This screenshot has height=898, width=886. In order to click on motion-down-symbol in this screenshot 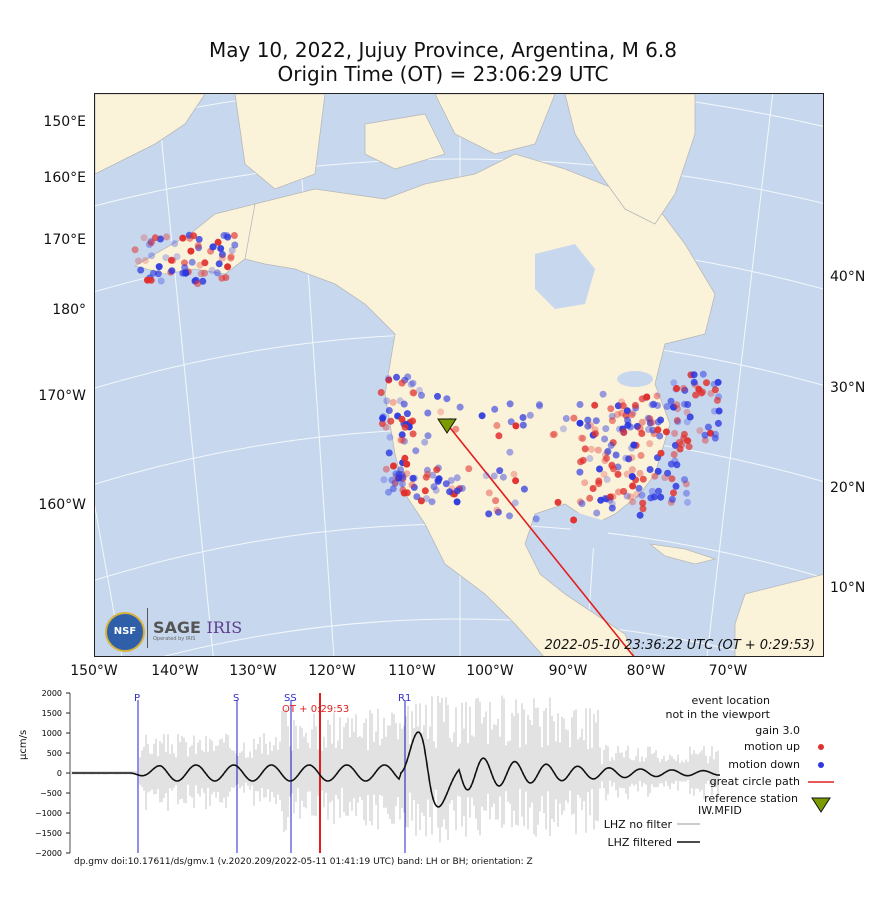, I will do `click(821, 765)`.